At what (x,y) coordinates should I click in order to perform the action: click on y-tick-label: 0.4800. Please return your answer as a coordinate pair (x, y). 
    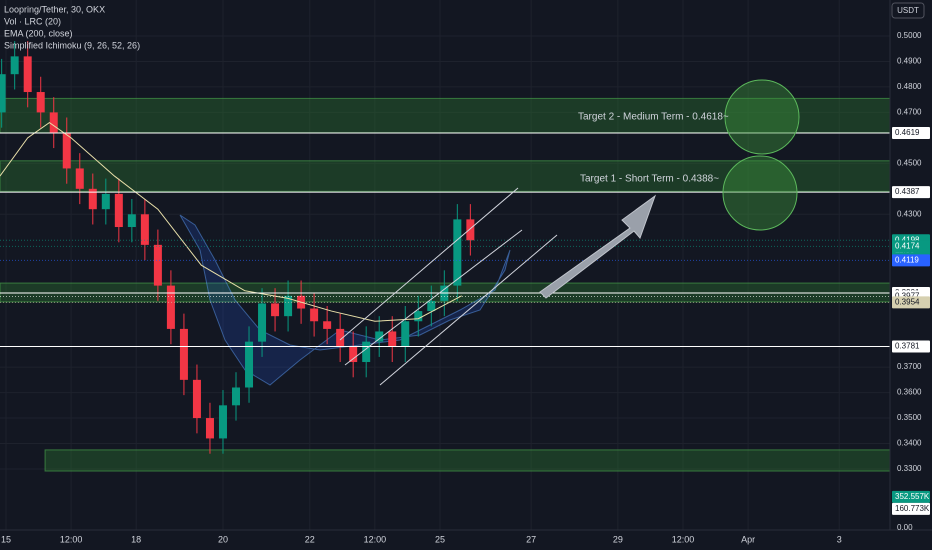
    Looking at the image, I should click on (909, 86).